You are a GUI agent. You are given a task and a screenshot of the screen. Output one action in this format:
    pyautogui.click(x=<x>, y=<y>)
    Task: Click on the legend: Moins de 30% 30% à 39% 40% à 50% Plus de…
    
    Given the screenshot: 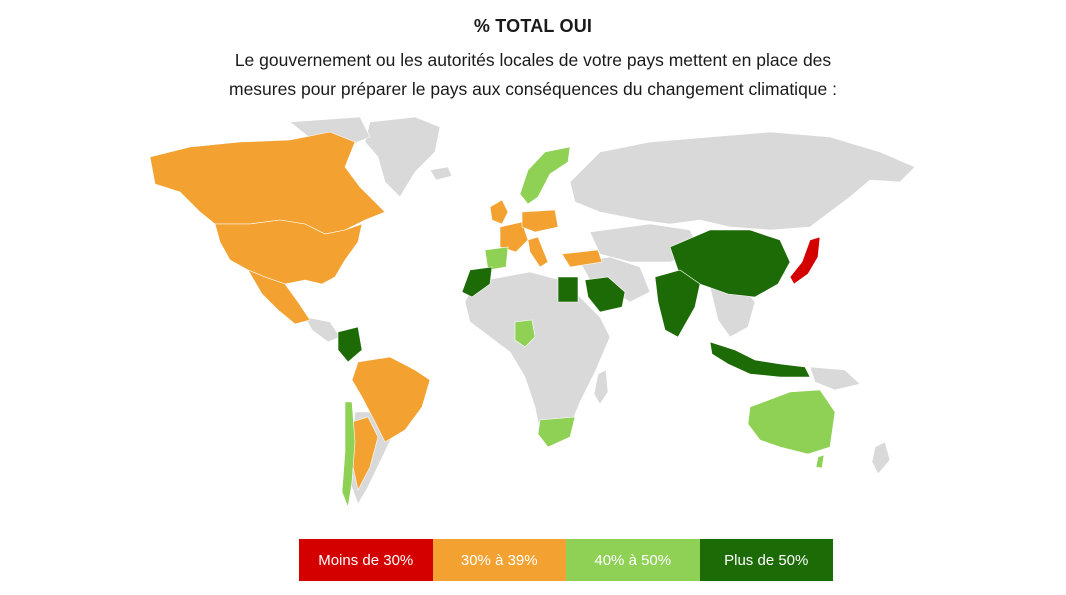 What is the action you would take?
    pyautogui.click(x=566, y=560)
    